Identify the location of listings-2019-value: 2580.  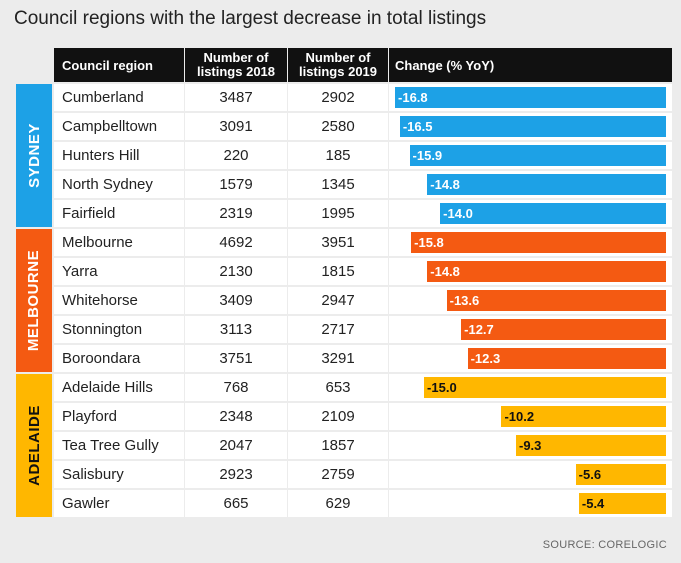
(338, 126).